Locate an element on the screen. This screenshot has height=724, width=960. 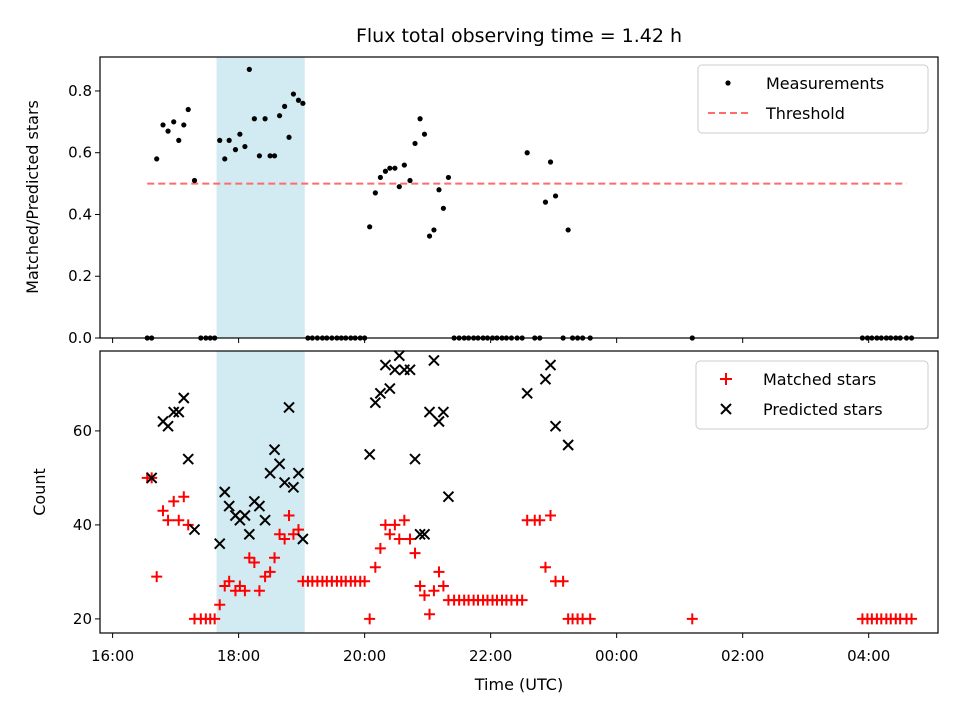
top-legend: Measurements Threshold is located at coordinates (813, 99).